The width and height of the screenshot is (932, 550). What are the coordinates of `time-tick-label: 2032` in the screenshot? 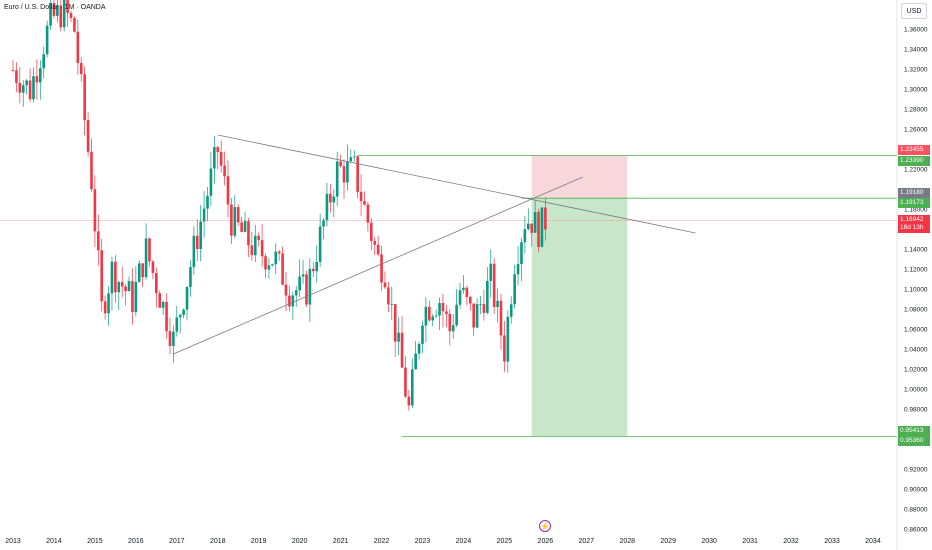 It's located at (791, 541).